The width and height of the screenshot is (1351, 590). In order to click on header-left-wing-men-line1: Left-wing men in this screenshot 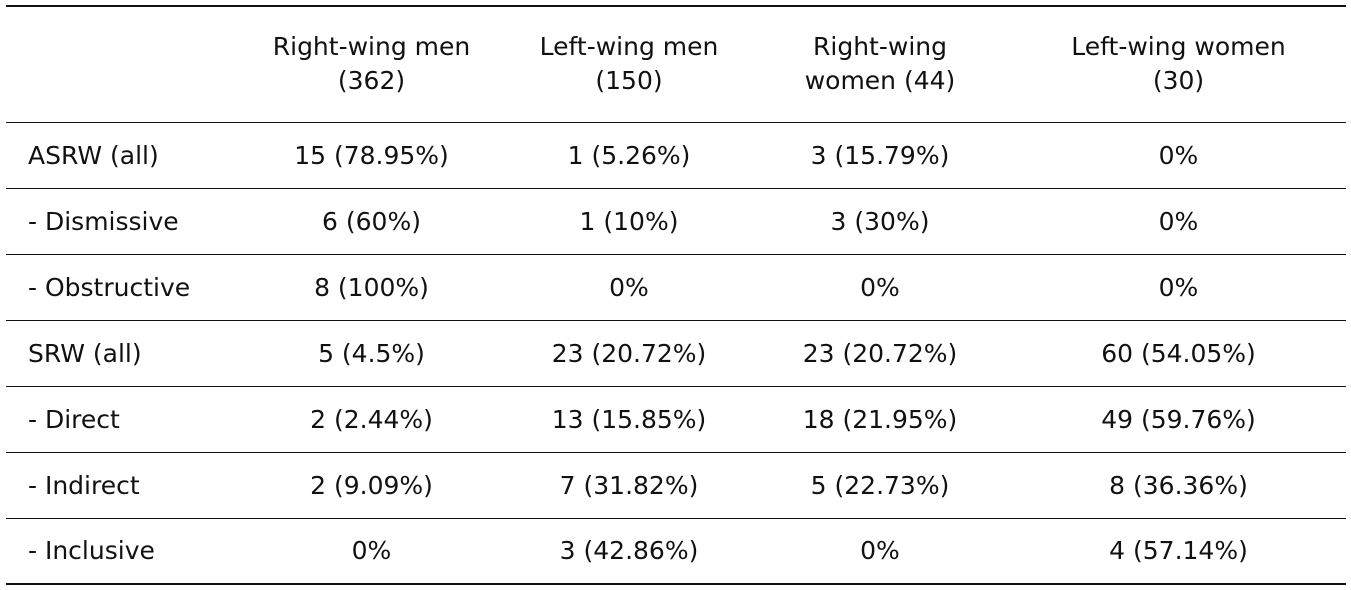, I will do `click(629, 47)`.